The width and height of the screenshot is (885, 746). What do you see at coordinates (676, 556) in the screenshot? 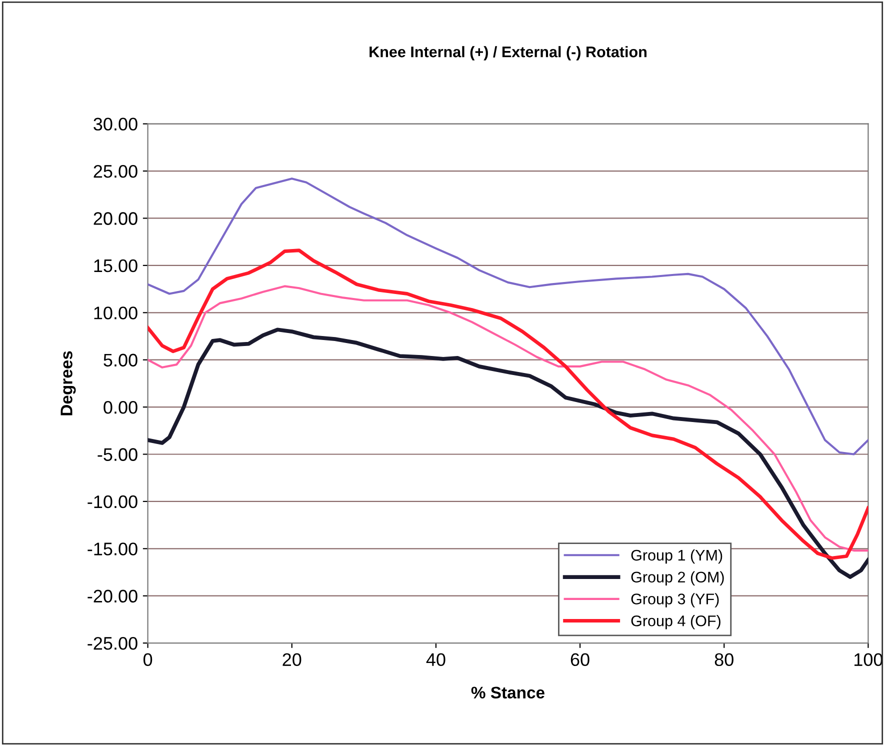
I see `legend-label: Group 1 (YM)` at bounding box center [676, 556].